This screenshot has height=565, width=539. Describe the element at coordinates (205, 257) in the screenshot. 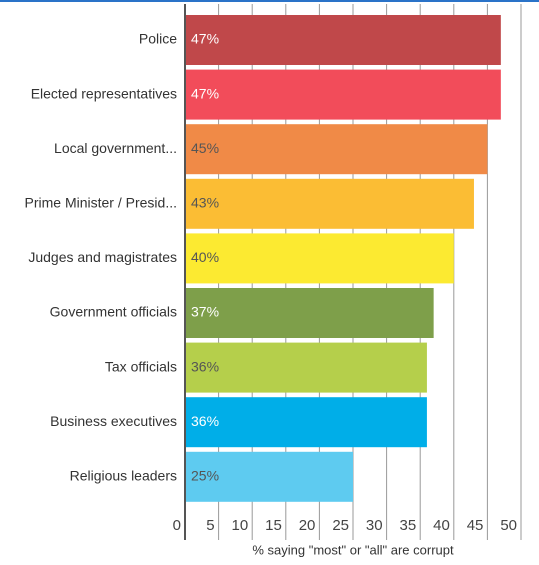

I see `value-label: 40%` at that location.